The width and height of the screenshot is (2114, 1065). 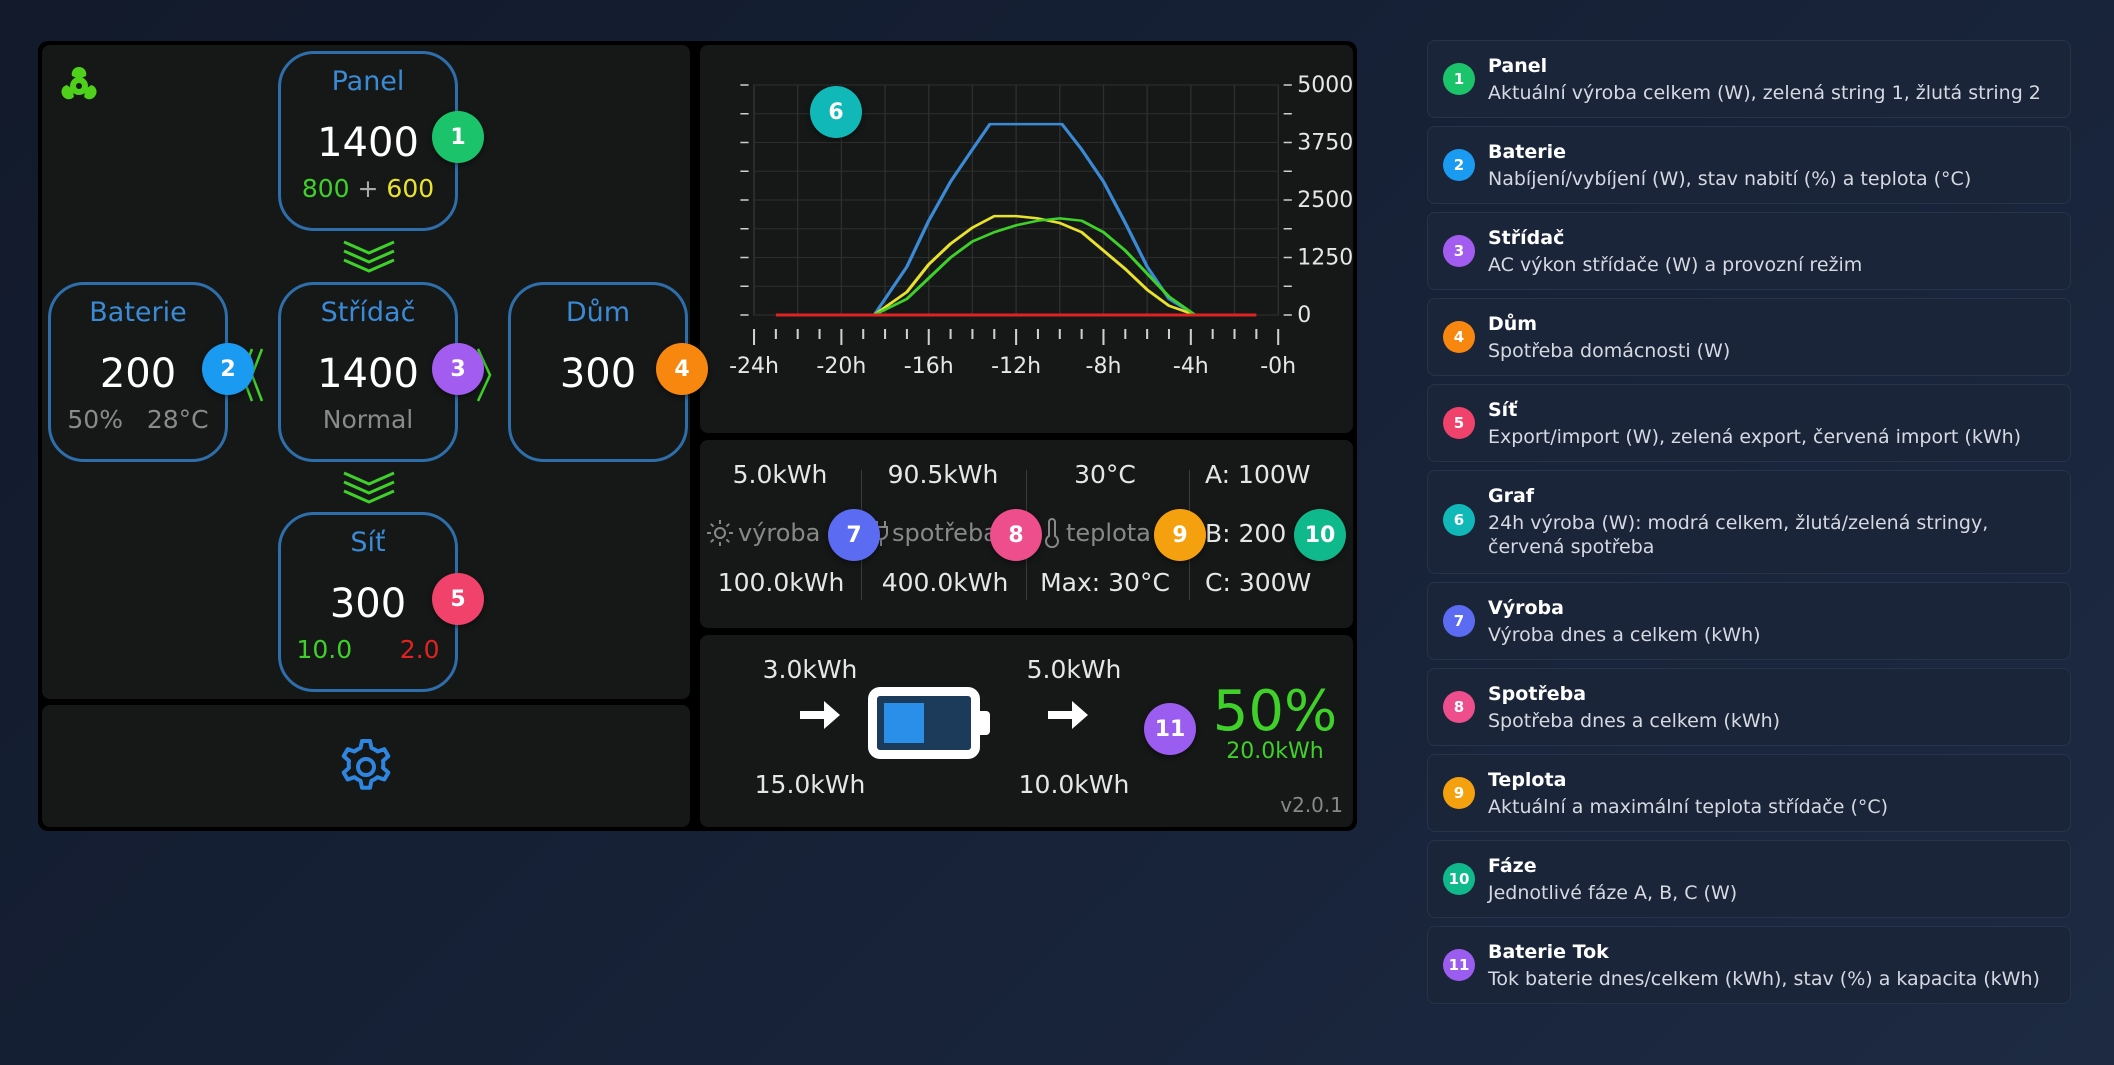 I want to click on inverter-title: Střídač, so click(x=368, y=312).